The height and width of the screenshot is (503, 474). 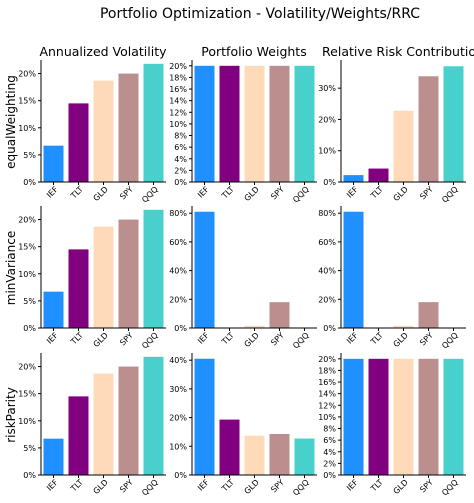 What do you see at coordinates (329, 452) in the screenshot?
I see `y-tick-label: 4%` at bounding box center [329, 452].